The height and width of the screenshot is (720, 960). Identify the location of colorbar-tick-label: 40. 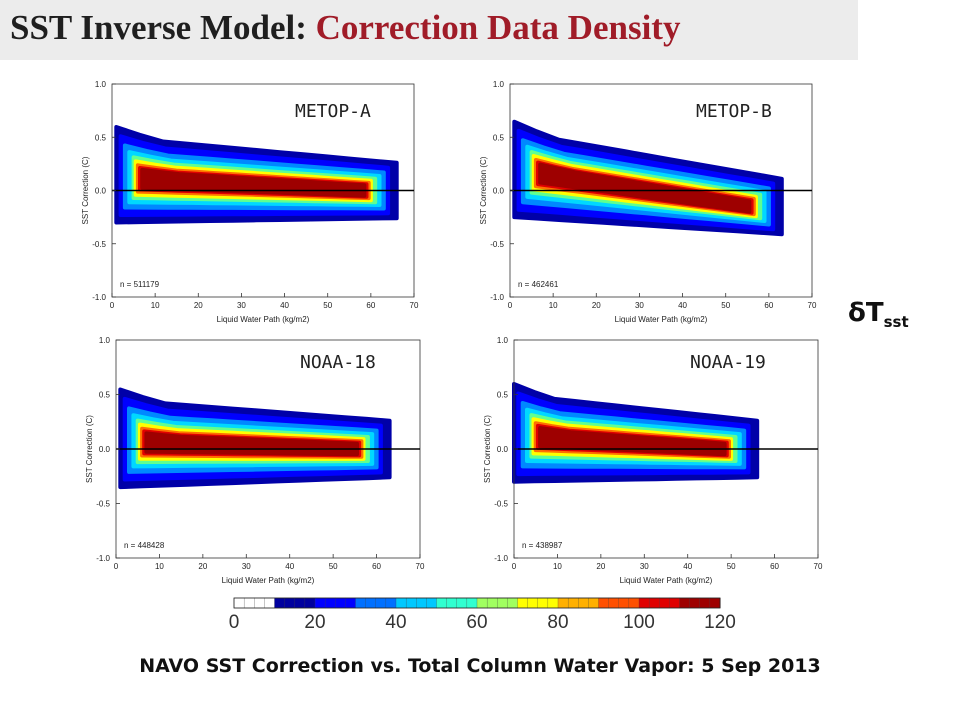
(395, 622).